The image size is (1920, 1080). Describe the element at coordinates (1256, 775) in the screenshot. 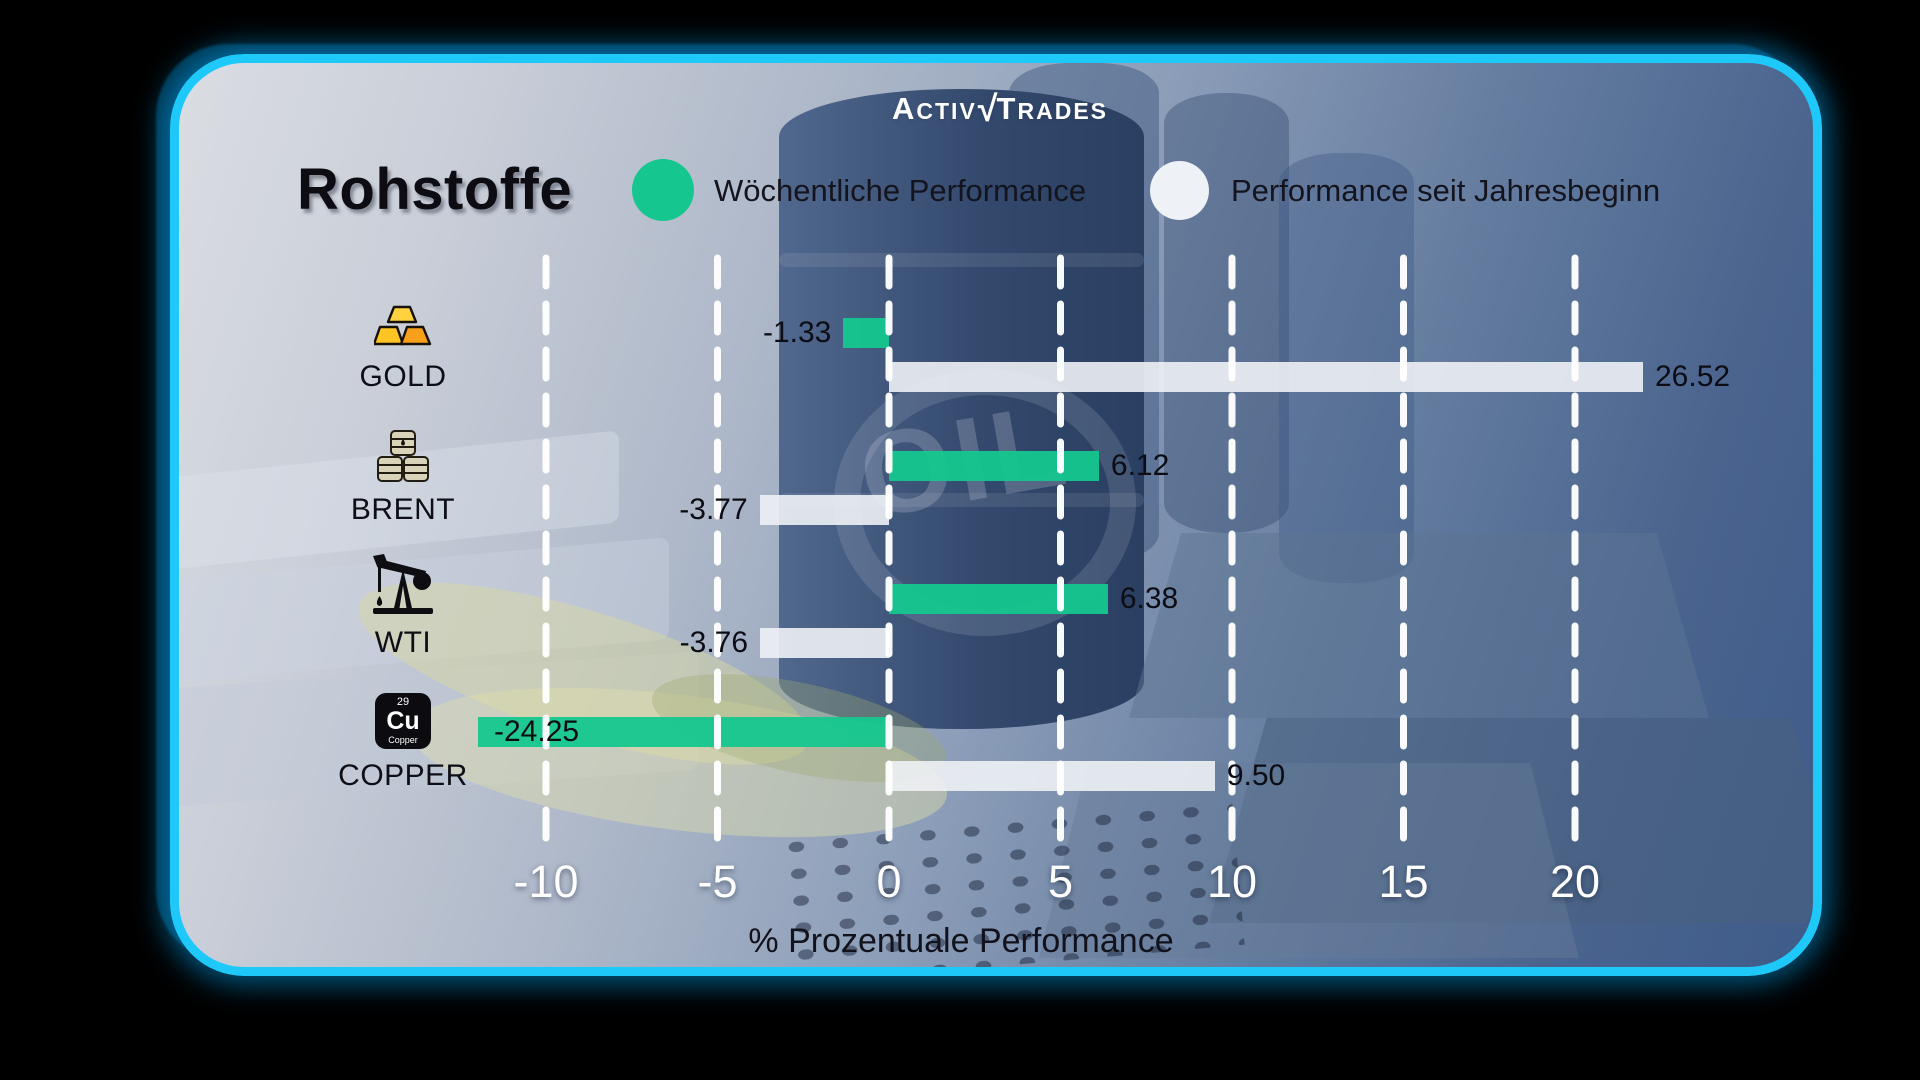

I see `ytd-value-copper: 9.50` at that location.